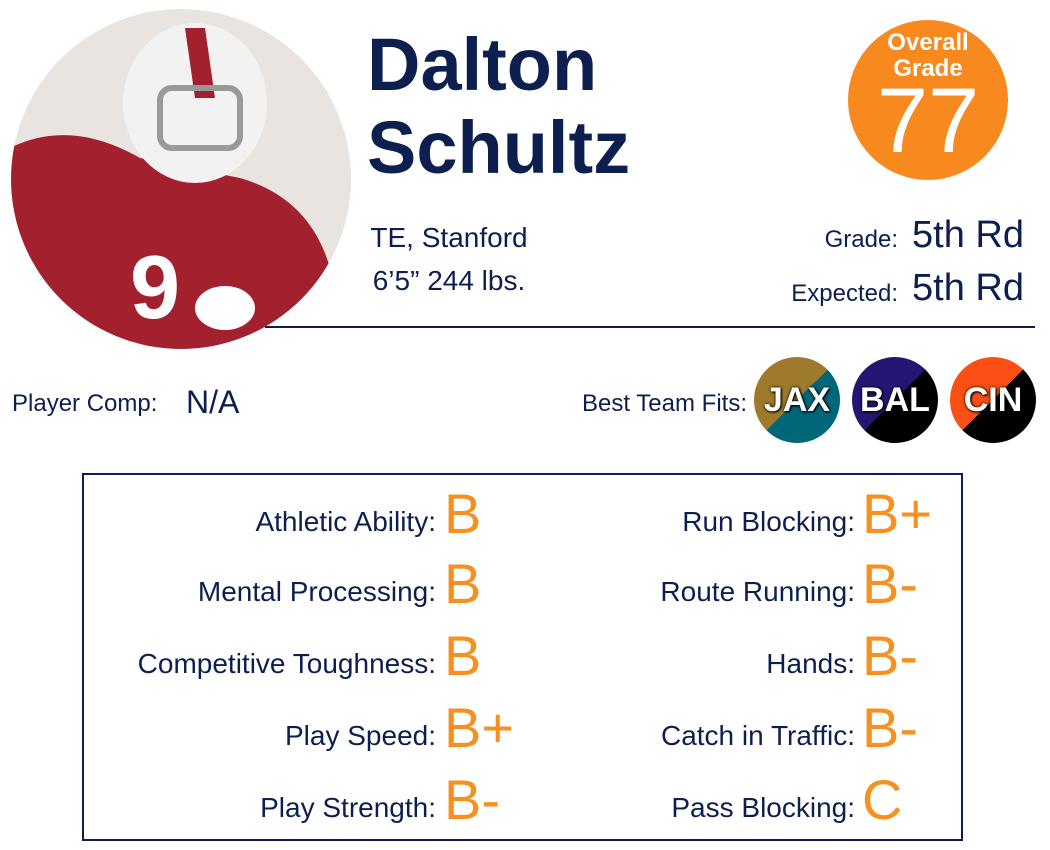  Describe the element at coordinates (928, 42) in the screenshot. I see `overall-label: Overall` at that location.